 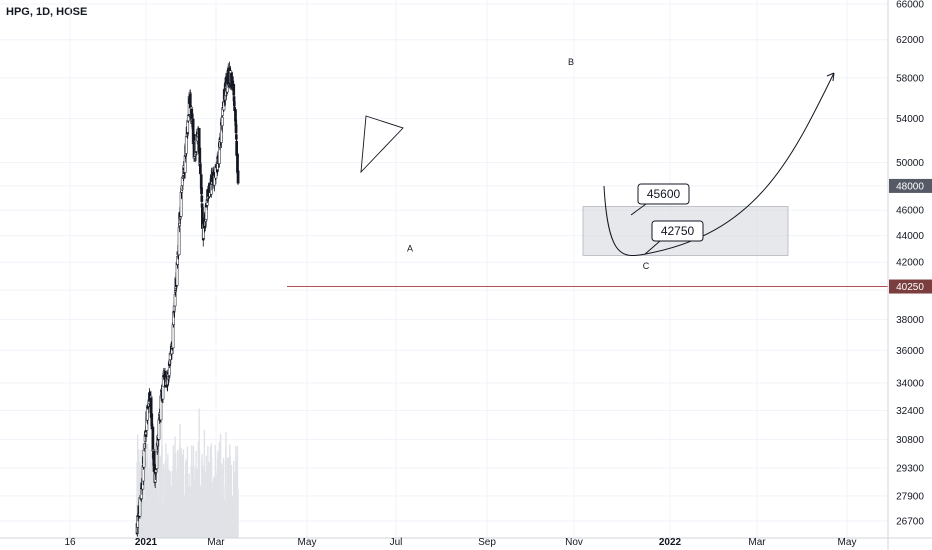 What do you see at coordinates (646, 266) in the screenshot?
I see `wave-label-c: C` at bounding box center [646, 266].